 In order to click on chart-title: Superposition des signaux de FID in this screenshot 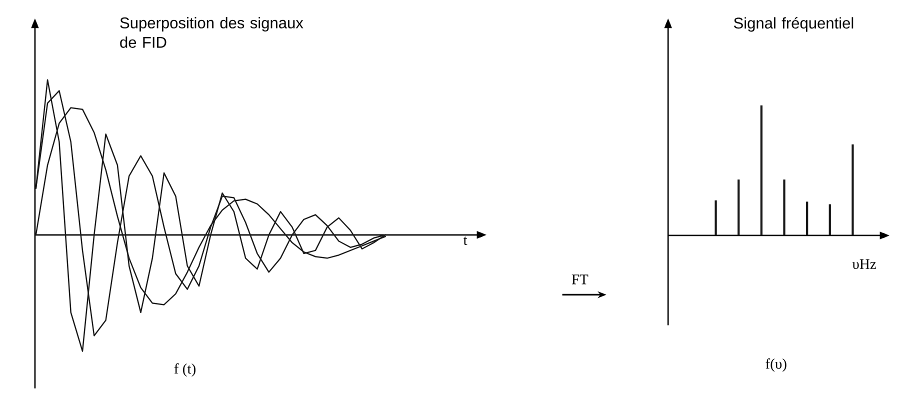, I will do `click(212, 32)`.